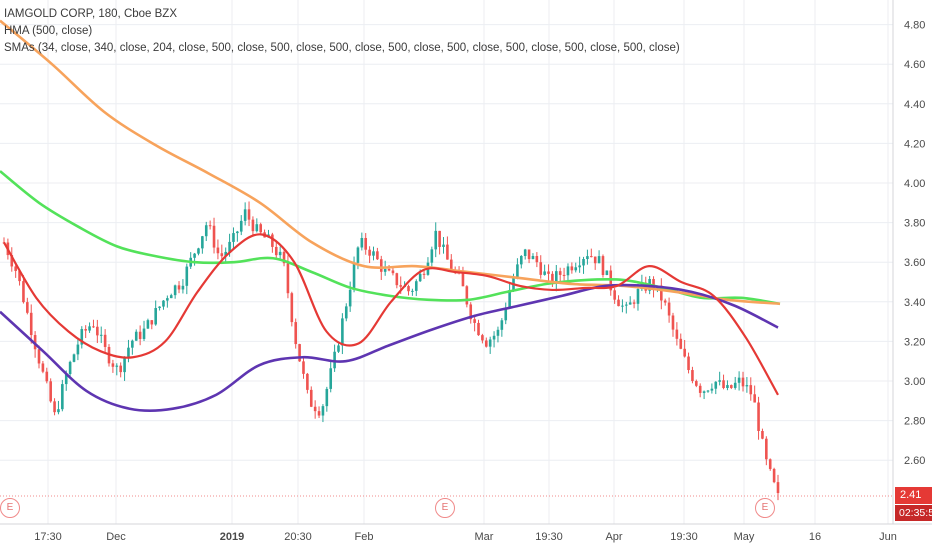 Image resolution: width=932 pixels, height=555 pixels. Describe the element at coordinates (914, 342) in the screenshot. I see `price-tick-label: 3.20` at that location.